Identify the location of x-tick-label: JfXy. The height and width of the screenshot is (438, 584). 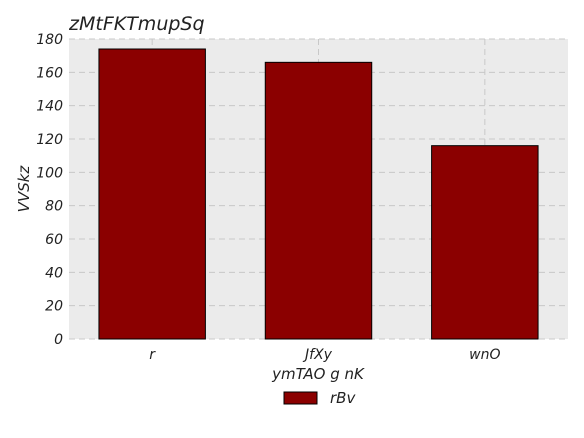
(317, 355).